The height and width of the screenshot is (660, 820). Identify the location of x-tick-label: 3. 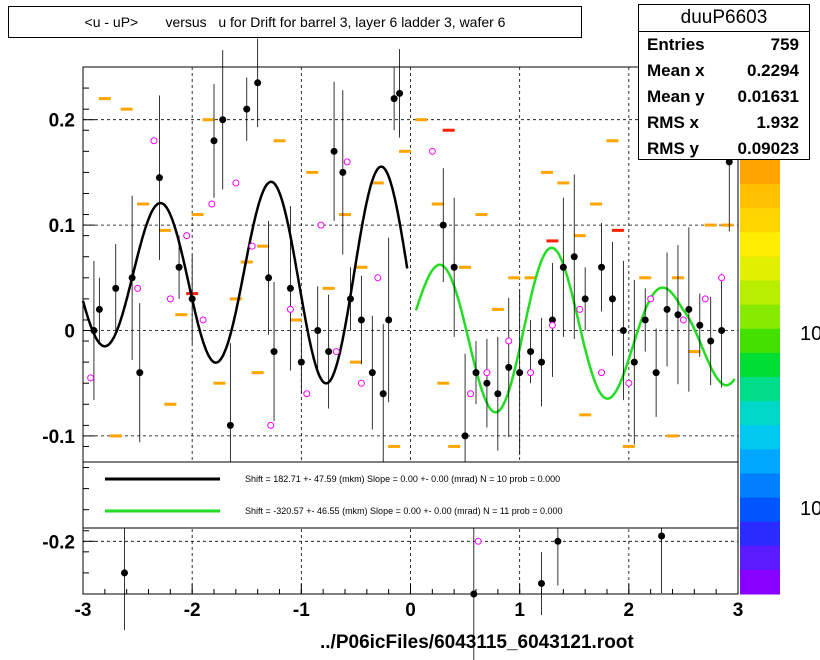
(738, 610).